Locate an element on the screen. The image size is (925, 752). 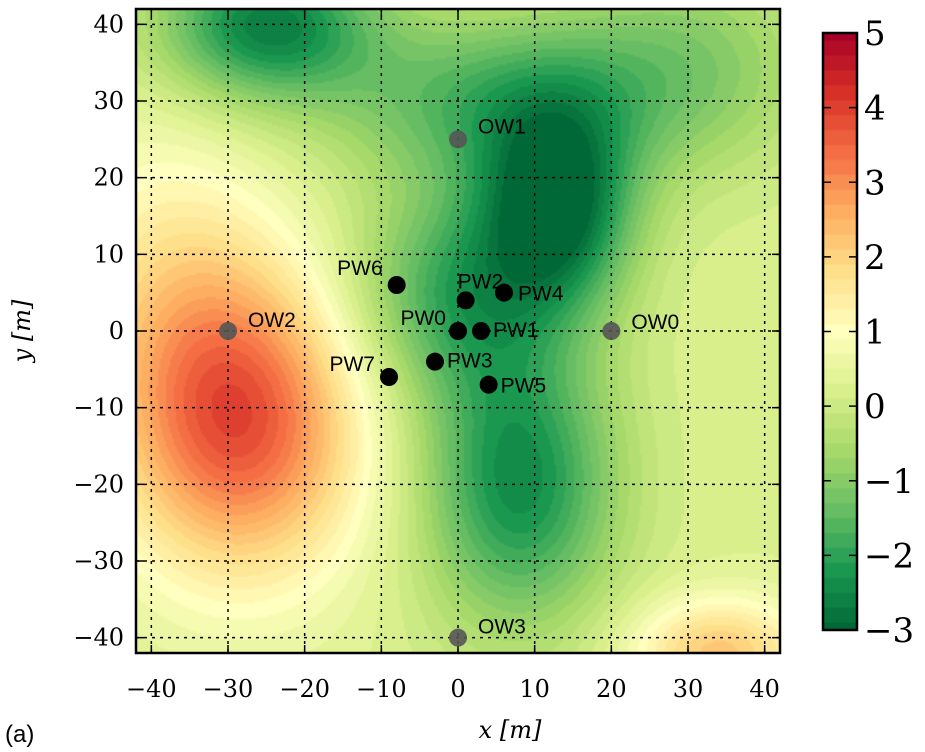
x-tick-label: −40 is located at coordinates (151, 689).